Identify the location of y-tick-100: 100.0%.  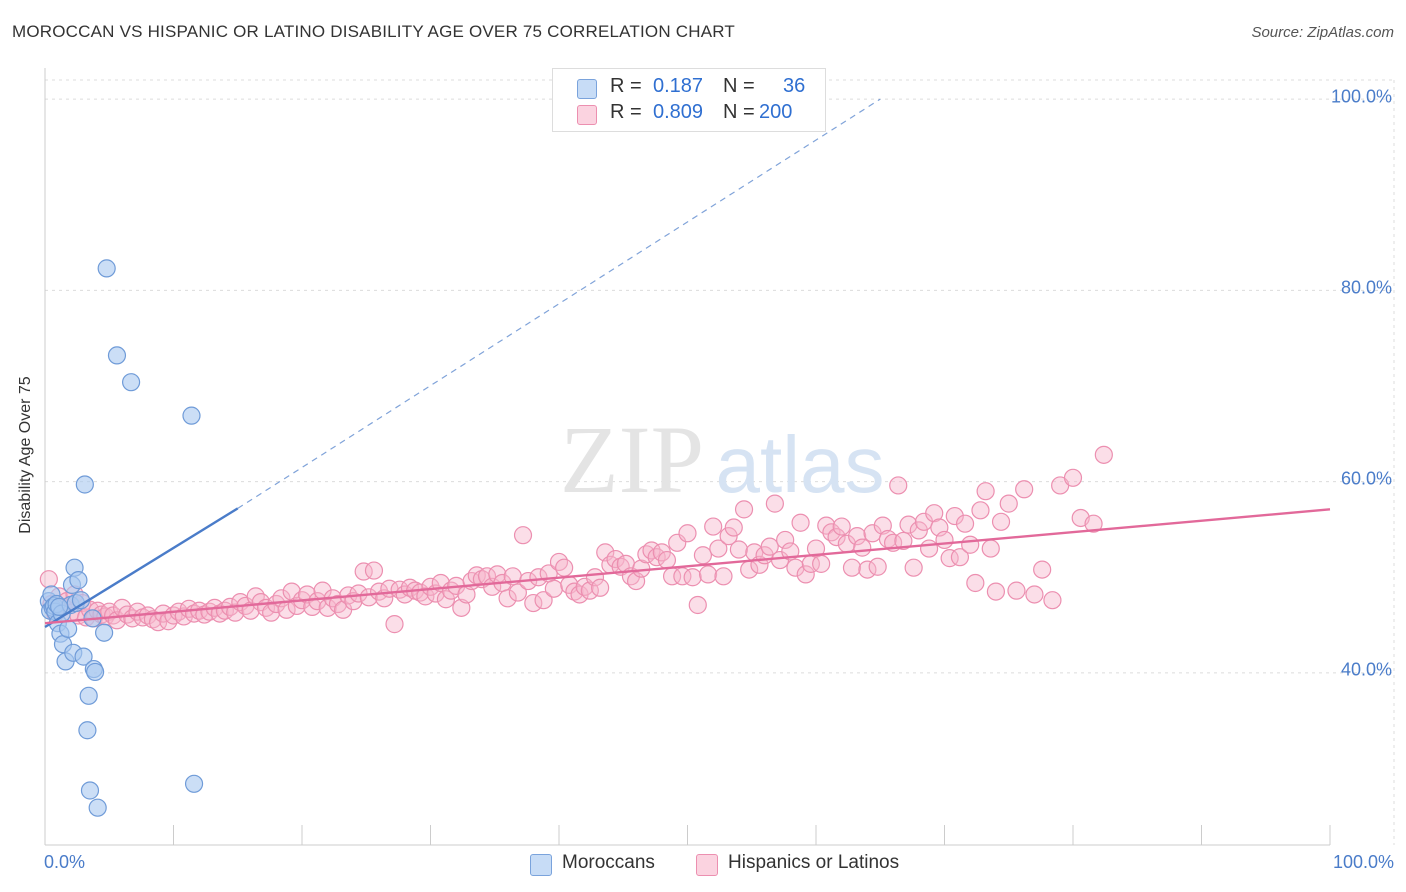
(1361, 96).